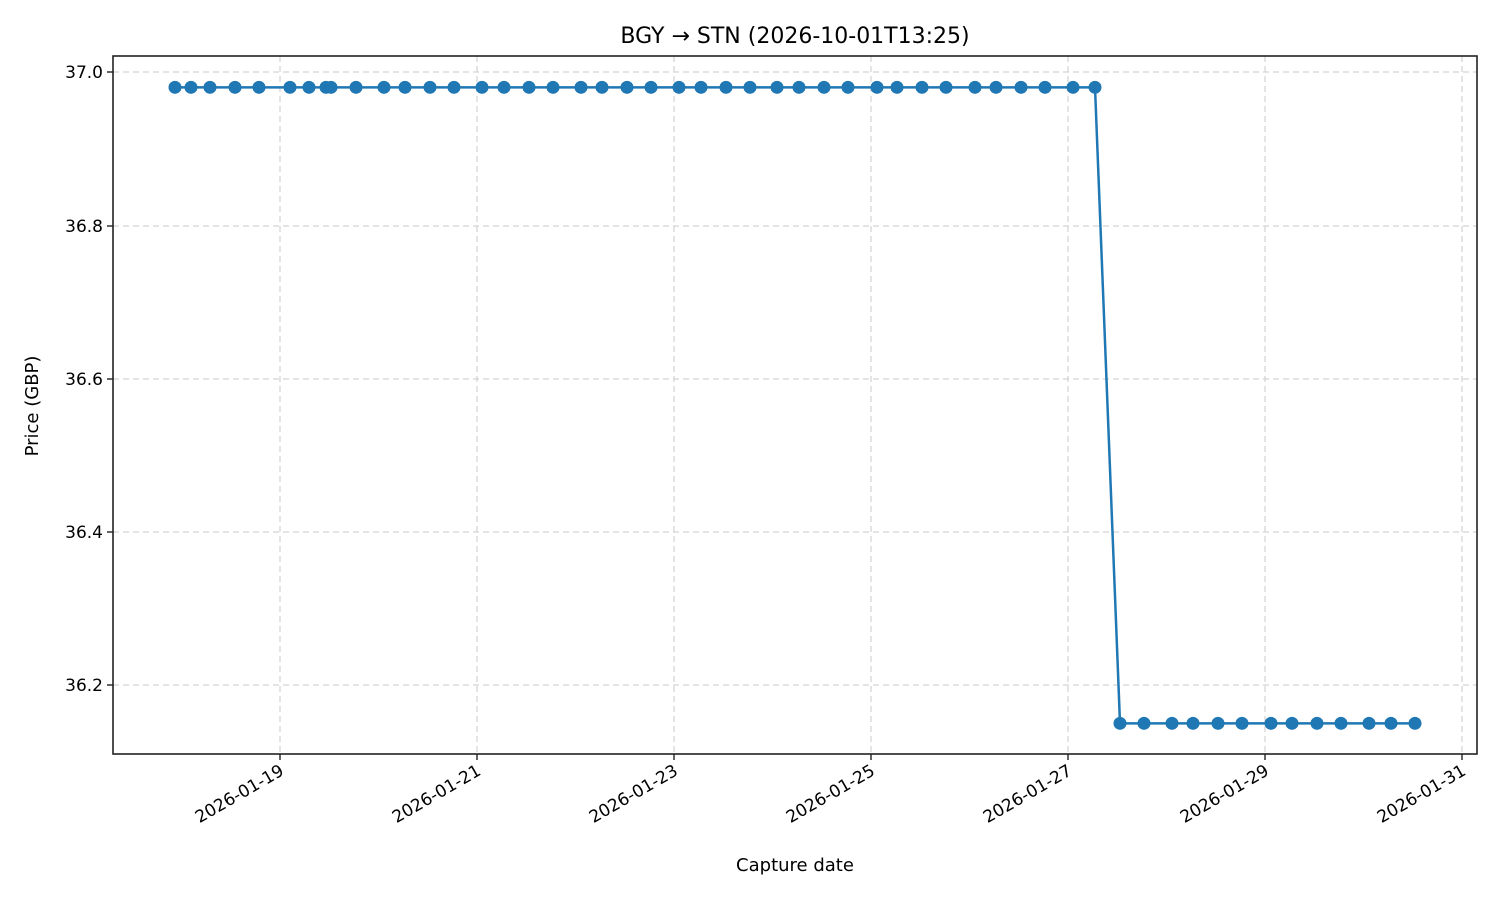 The width and height of the screenshot is (1500, 900). Describe the element at coordinates (84, 73) in the screenshot. I see `y-tick-label: 37.0` at that location.